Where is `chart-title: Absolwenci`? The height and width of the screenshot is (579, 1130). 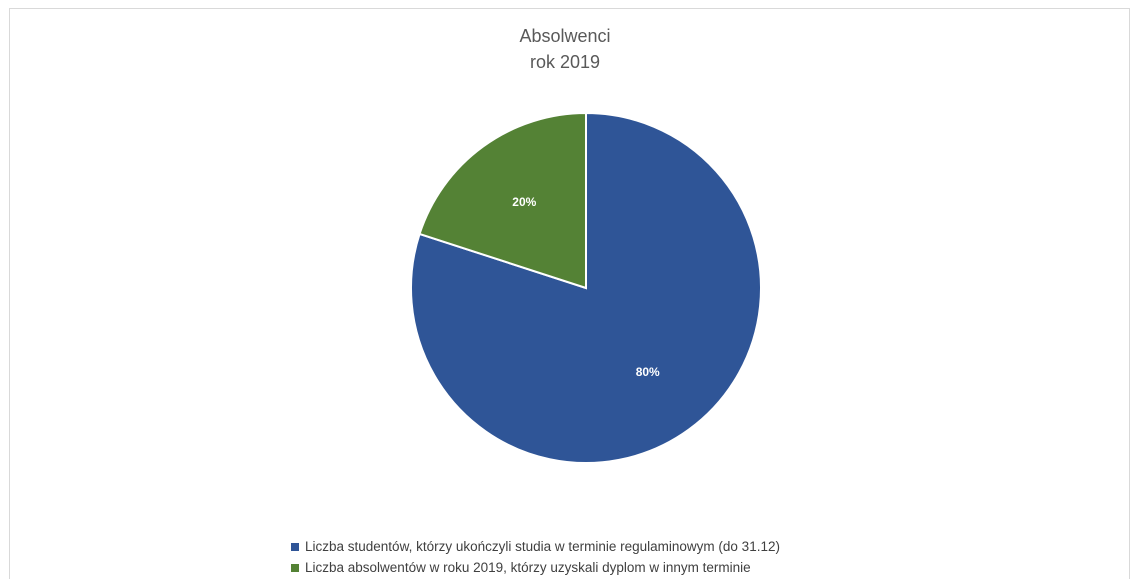
chart-title: Absolwenci is located at coordinates (565, 36).